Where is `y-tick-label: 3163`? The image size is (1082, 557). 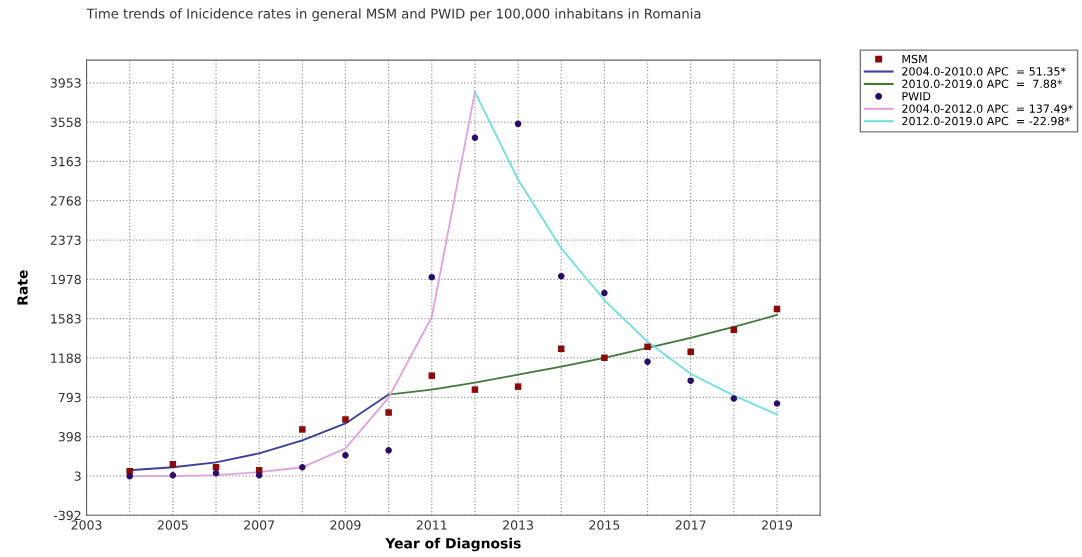 y-tick-label: 3163 is located at coordinates (65, 161).